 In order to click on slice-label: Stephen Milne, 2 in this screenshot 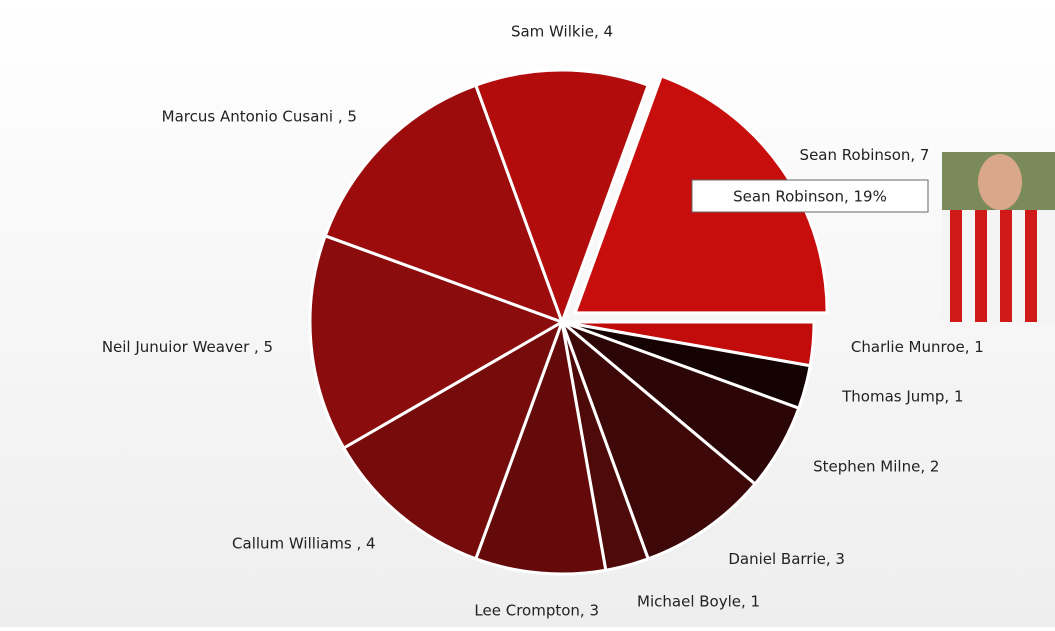, I will do `click(876, 467)`.